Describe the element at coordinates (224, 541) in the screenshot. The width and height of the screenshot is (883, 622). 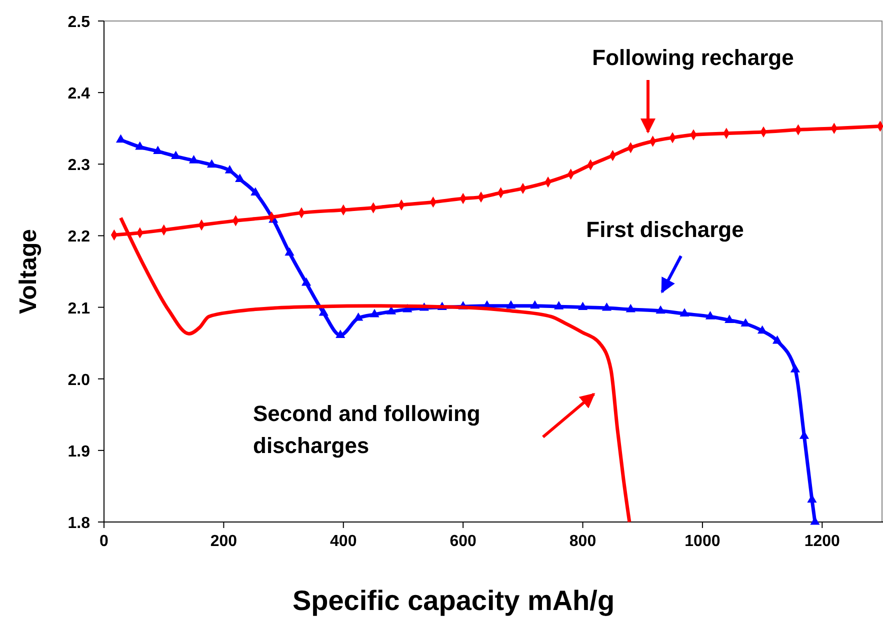
I see `x-tick-label: 200` at that location.